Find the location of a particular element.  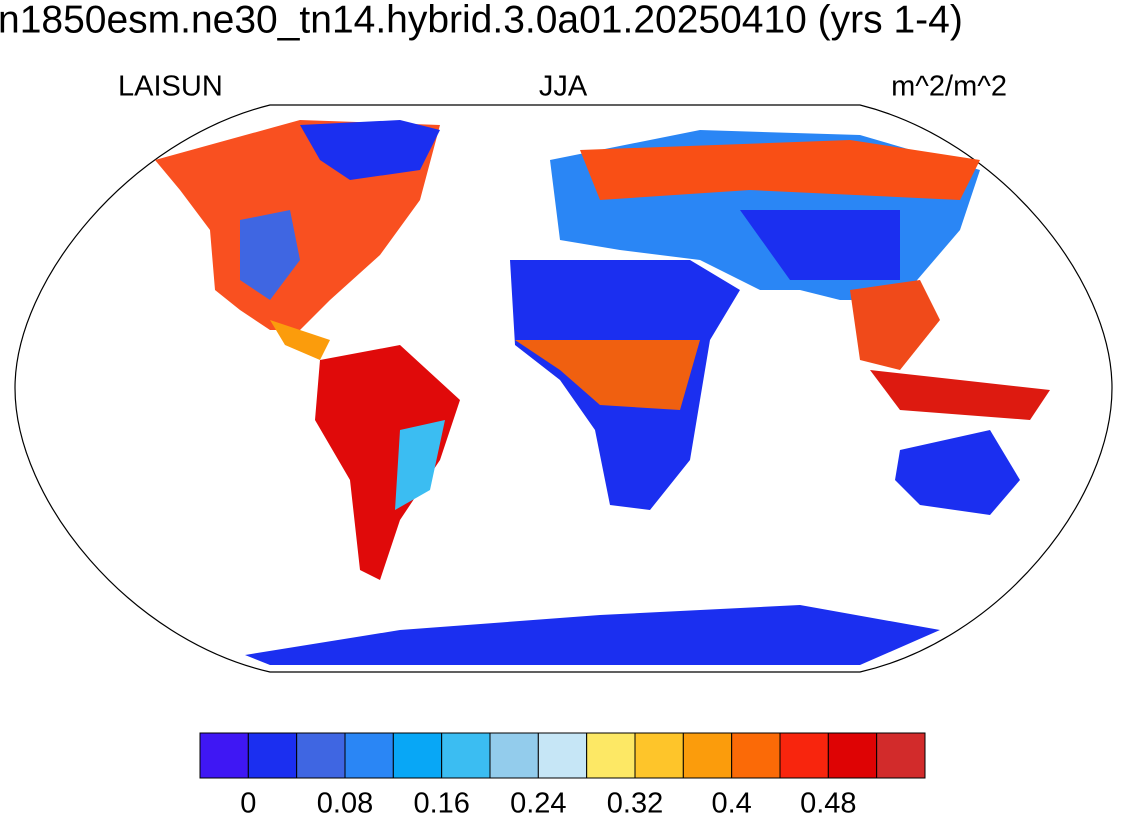

subtitle-center: JJA is located at coordinates (563, 87).